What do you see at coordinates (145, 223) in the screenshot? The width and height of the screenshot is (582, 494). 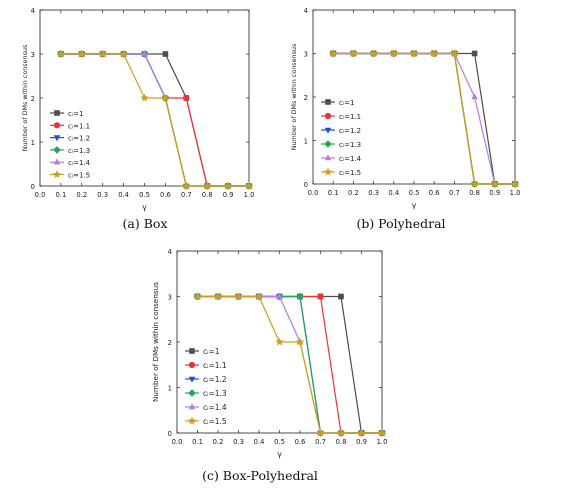 I see `figure-caption: (a) Box` at bounding box center [145, 223].